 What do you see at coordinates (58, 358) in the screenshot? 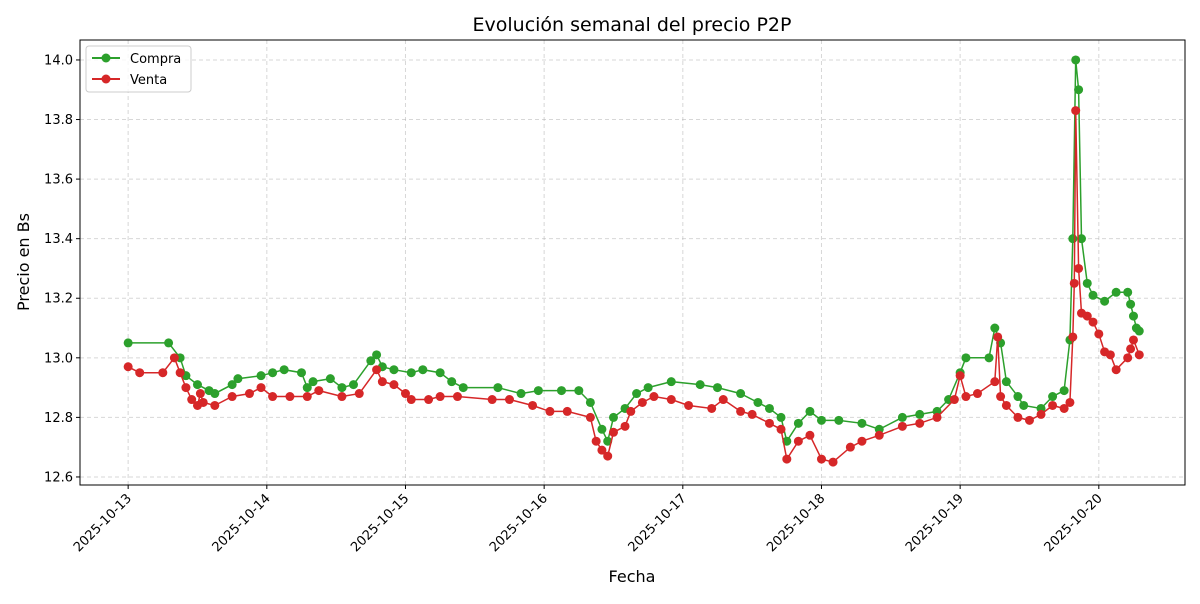
I see `y-tick-label: 13.0` at bounding box center [58, 358].